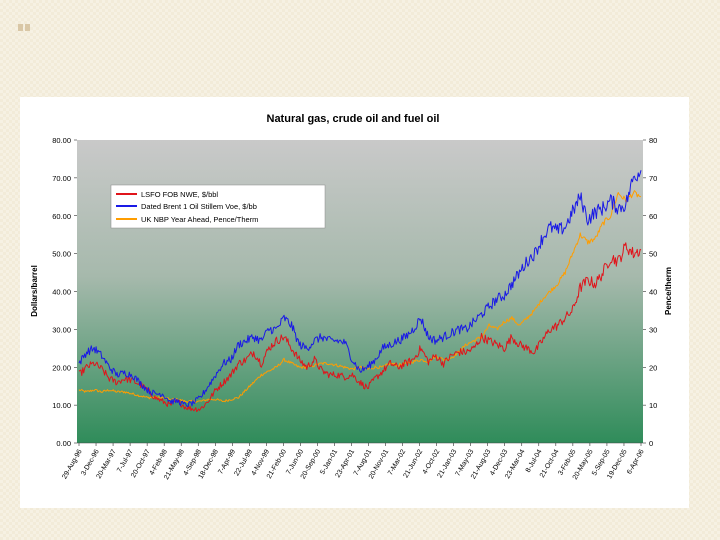 The height and width of the screenshot is (540, 720). What do you see at coordinates (61, 254) in the screenshot?
I see `y-tick-left: 50.00` at bounding box center [61, 254].